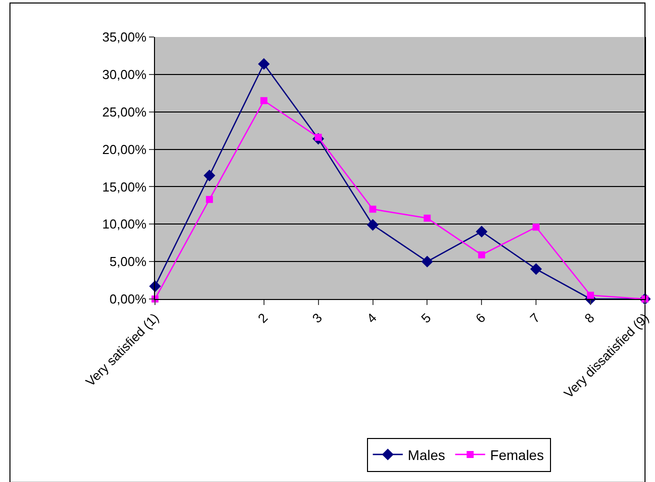 This screenshot has width=655, height=482. What do you see at coordinates (128, 262) in the screenshot?
I see `y-tick-label: 5,00%` at bounding box center [128, 262].